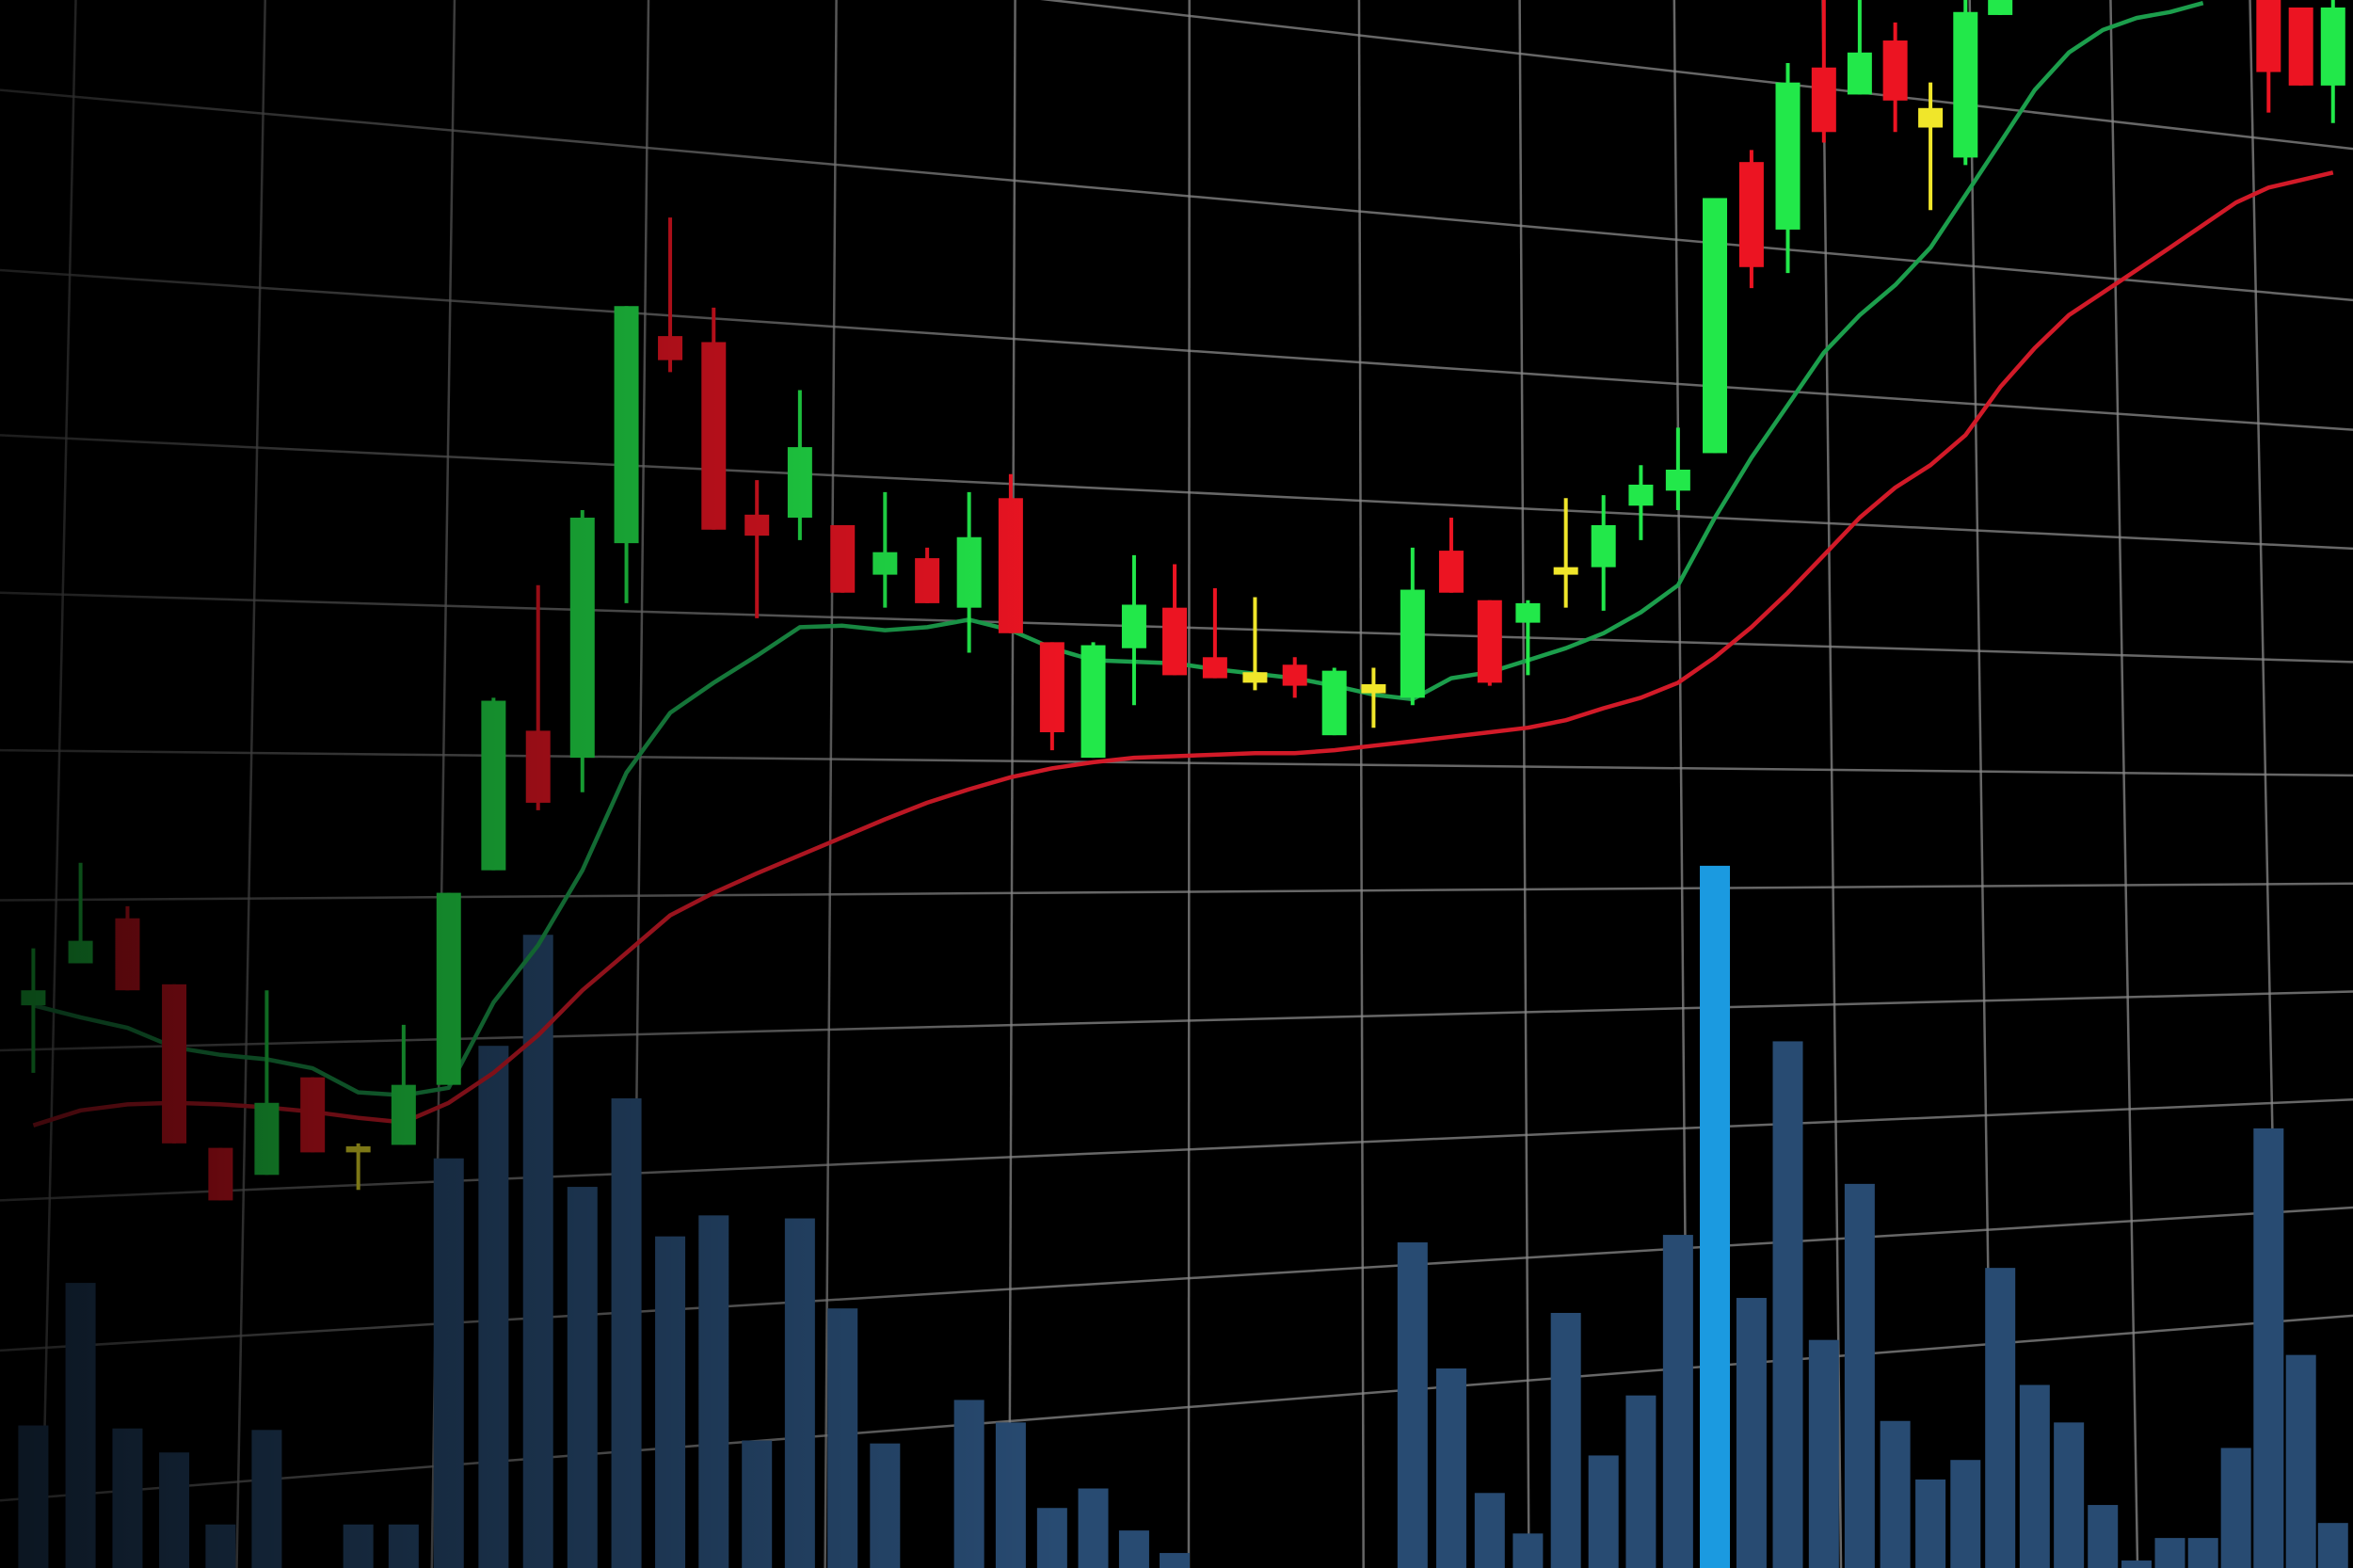 The width and height of the screenshot is (2353, 1568). What do you see at coordinates (1189, 784) in the screenshot?
I see `grid-line` at bounding box center [1189, 784].